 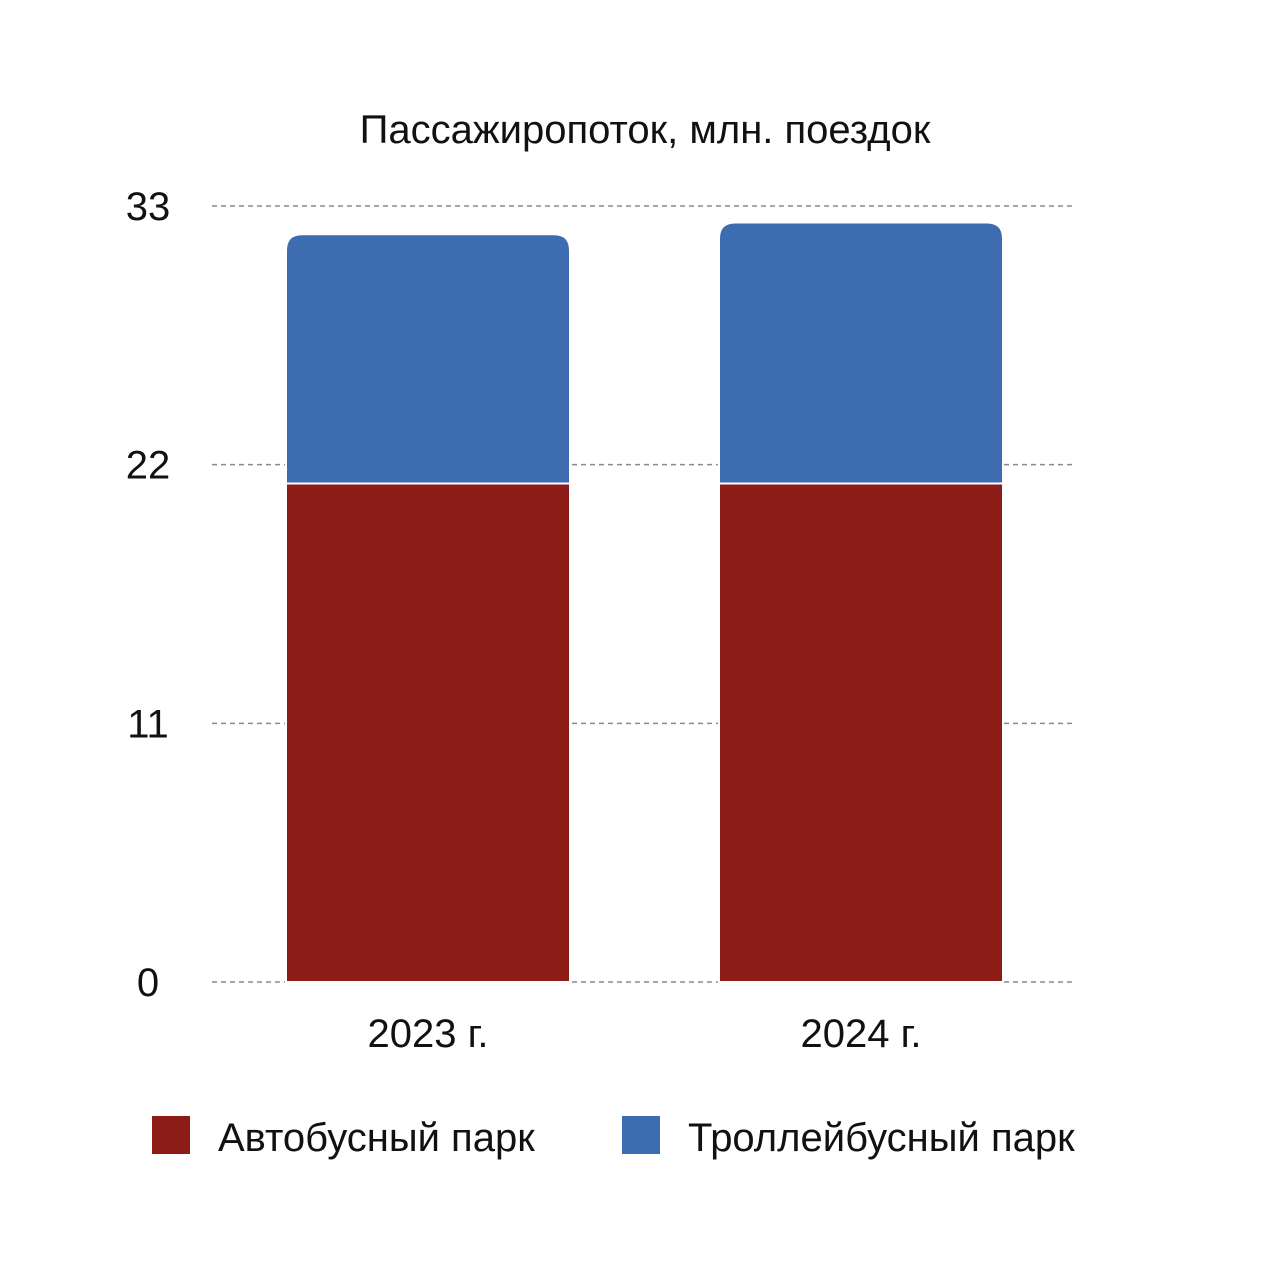 What do you see at coordinates (148, 983) in the screenshot?
I see `y-tick-label-0: 0` at bounding box center [148, 983].